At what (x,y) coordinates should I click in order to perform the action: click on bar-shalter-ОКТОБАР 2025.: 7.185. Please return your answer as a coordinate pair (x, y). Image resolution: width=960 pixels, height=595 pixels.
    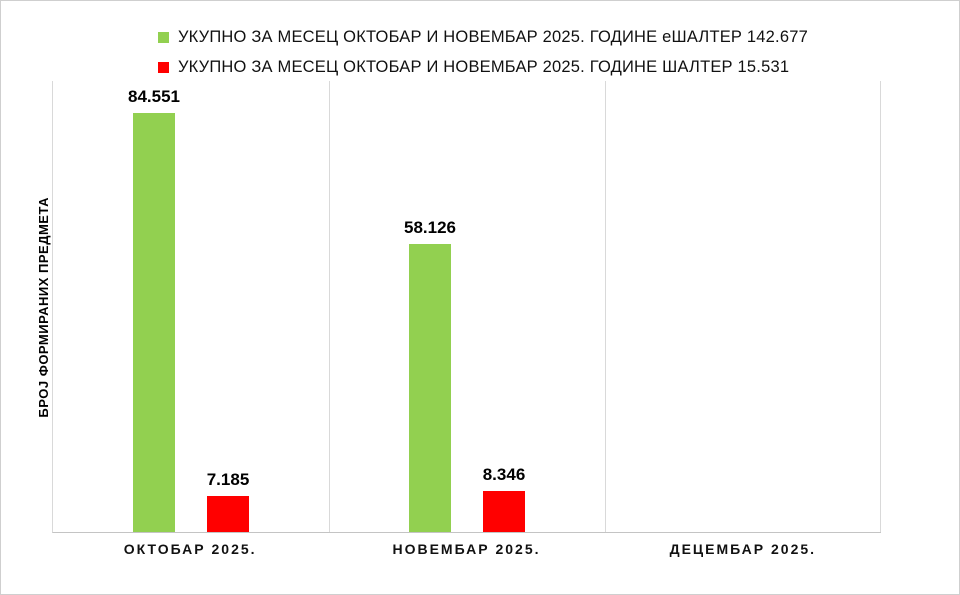
    Looking at the image, I should click on (228, 501).